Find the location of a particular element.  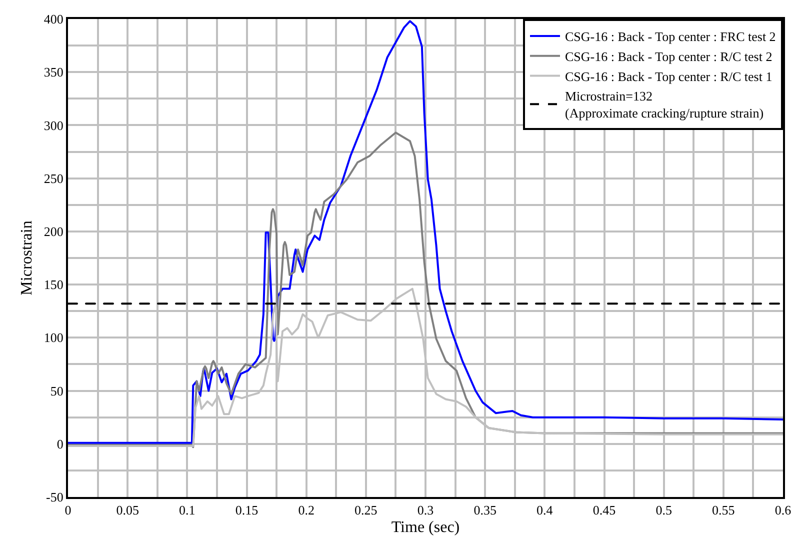

y-tick-label: 350 is located at coordinates (54, 72).